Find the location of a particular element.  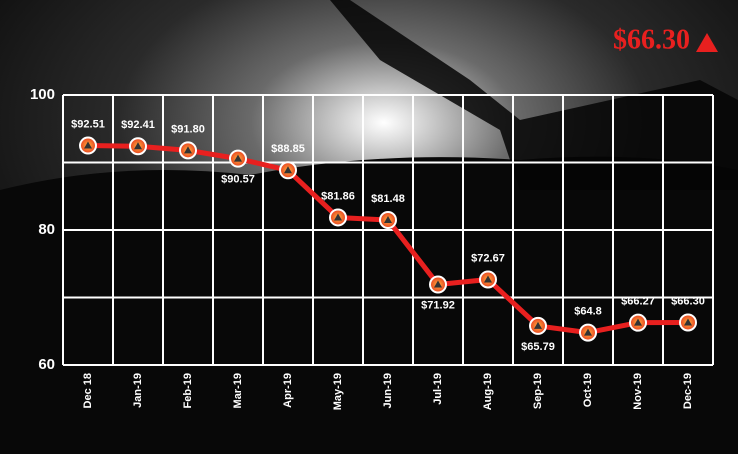

x-tick-label: May-19 is located at coordinates (338, 391).